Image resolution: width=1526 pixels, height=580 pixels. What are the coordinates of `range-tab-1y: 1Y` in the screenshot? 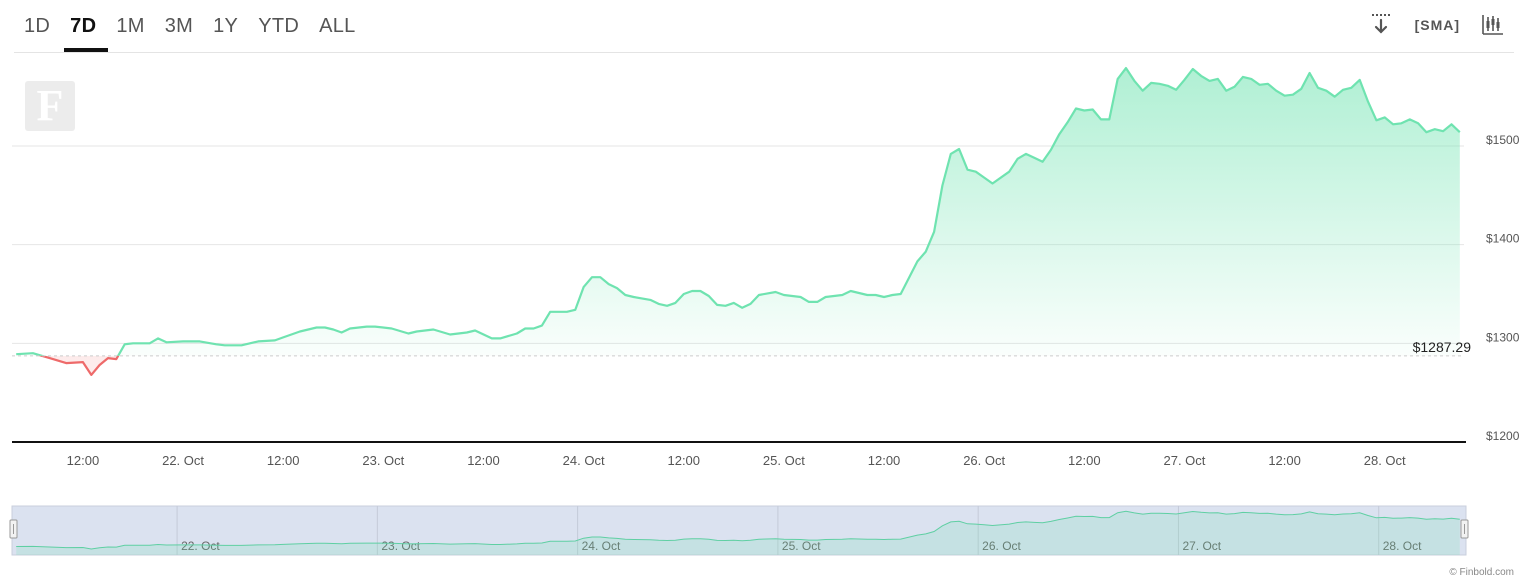 It's located at (226, 25).